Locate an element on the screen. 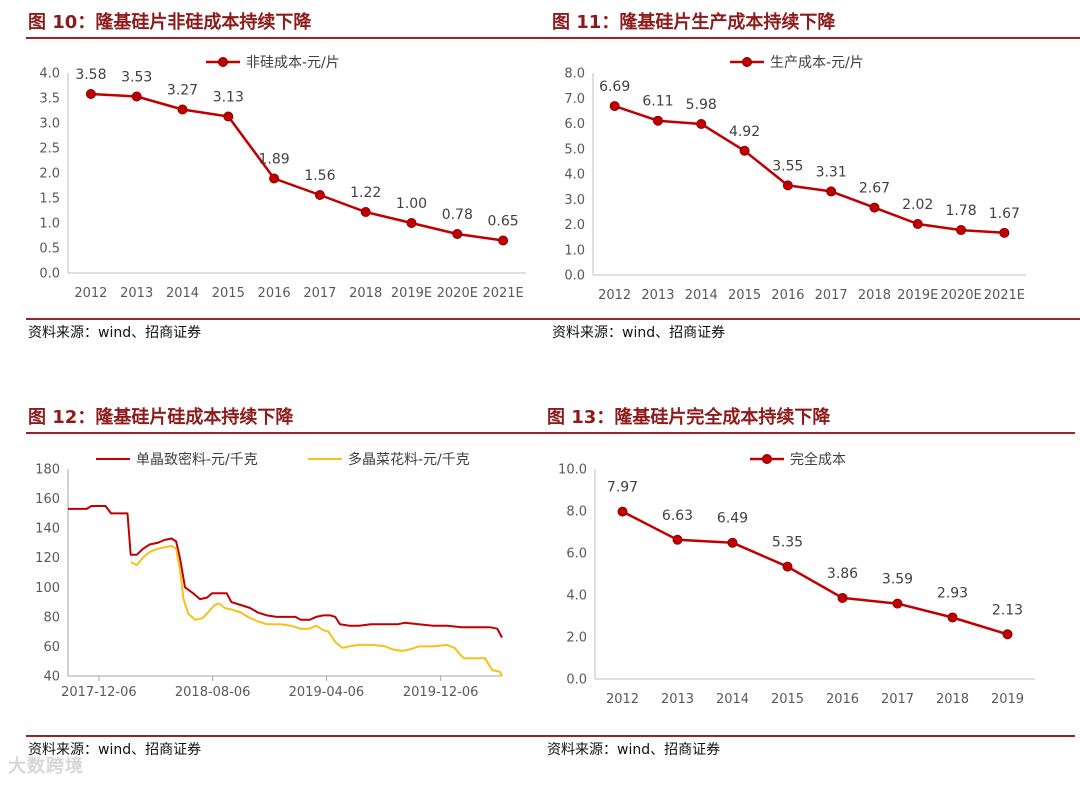  y-tick-label: 40 is located at coordinates (51, 677).